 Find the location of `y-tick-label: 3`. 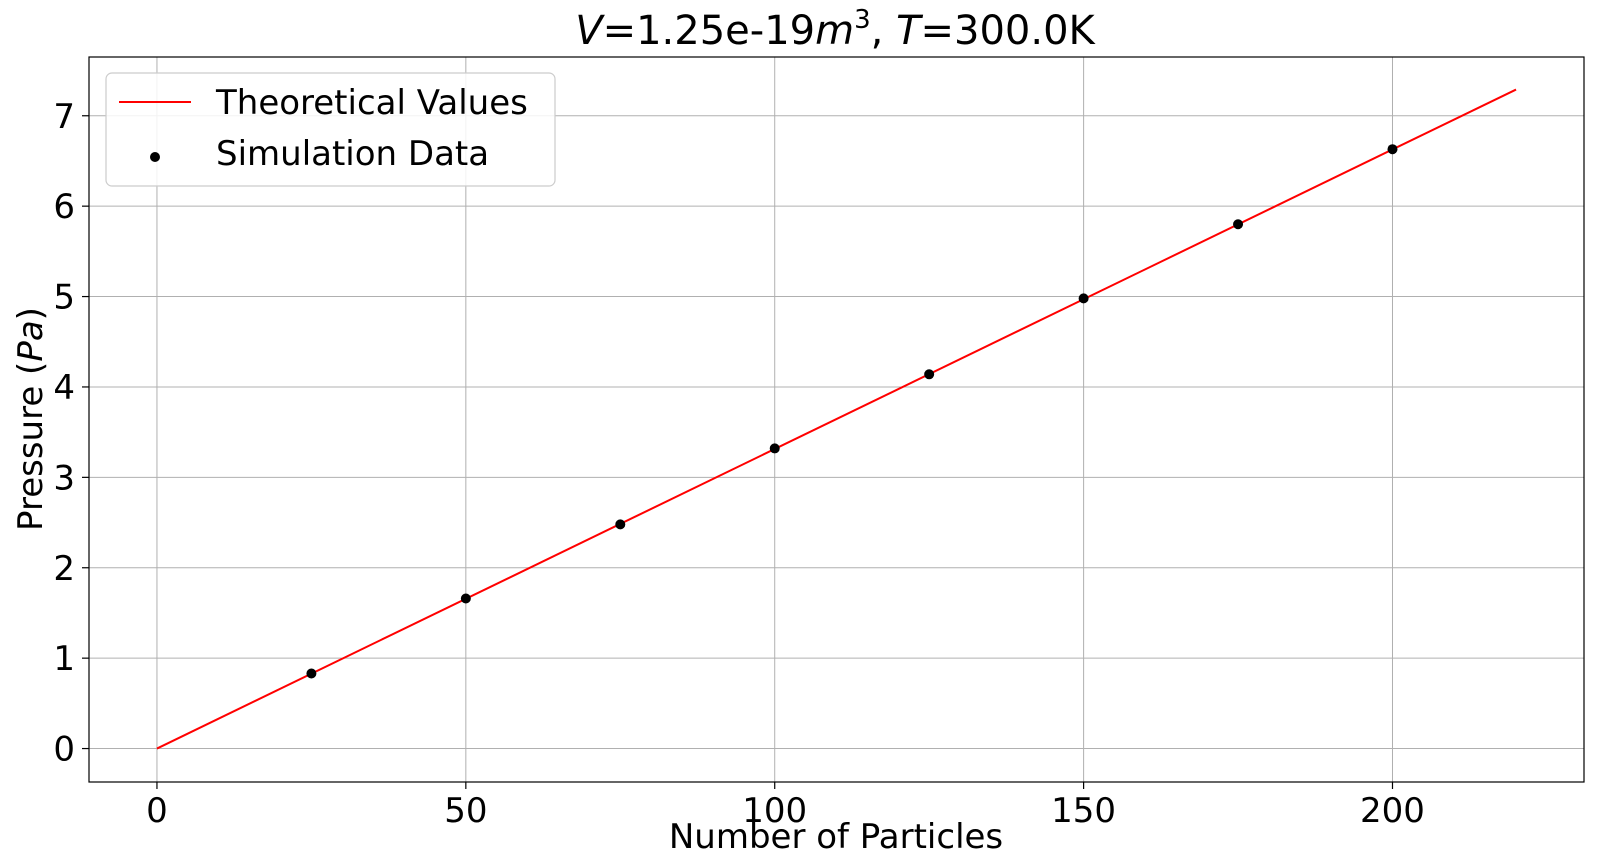

y-tick-label: 3 is located at coordinates (64, 478).